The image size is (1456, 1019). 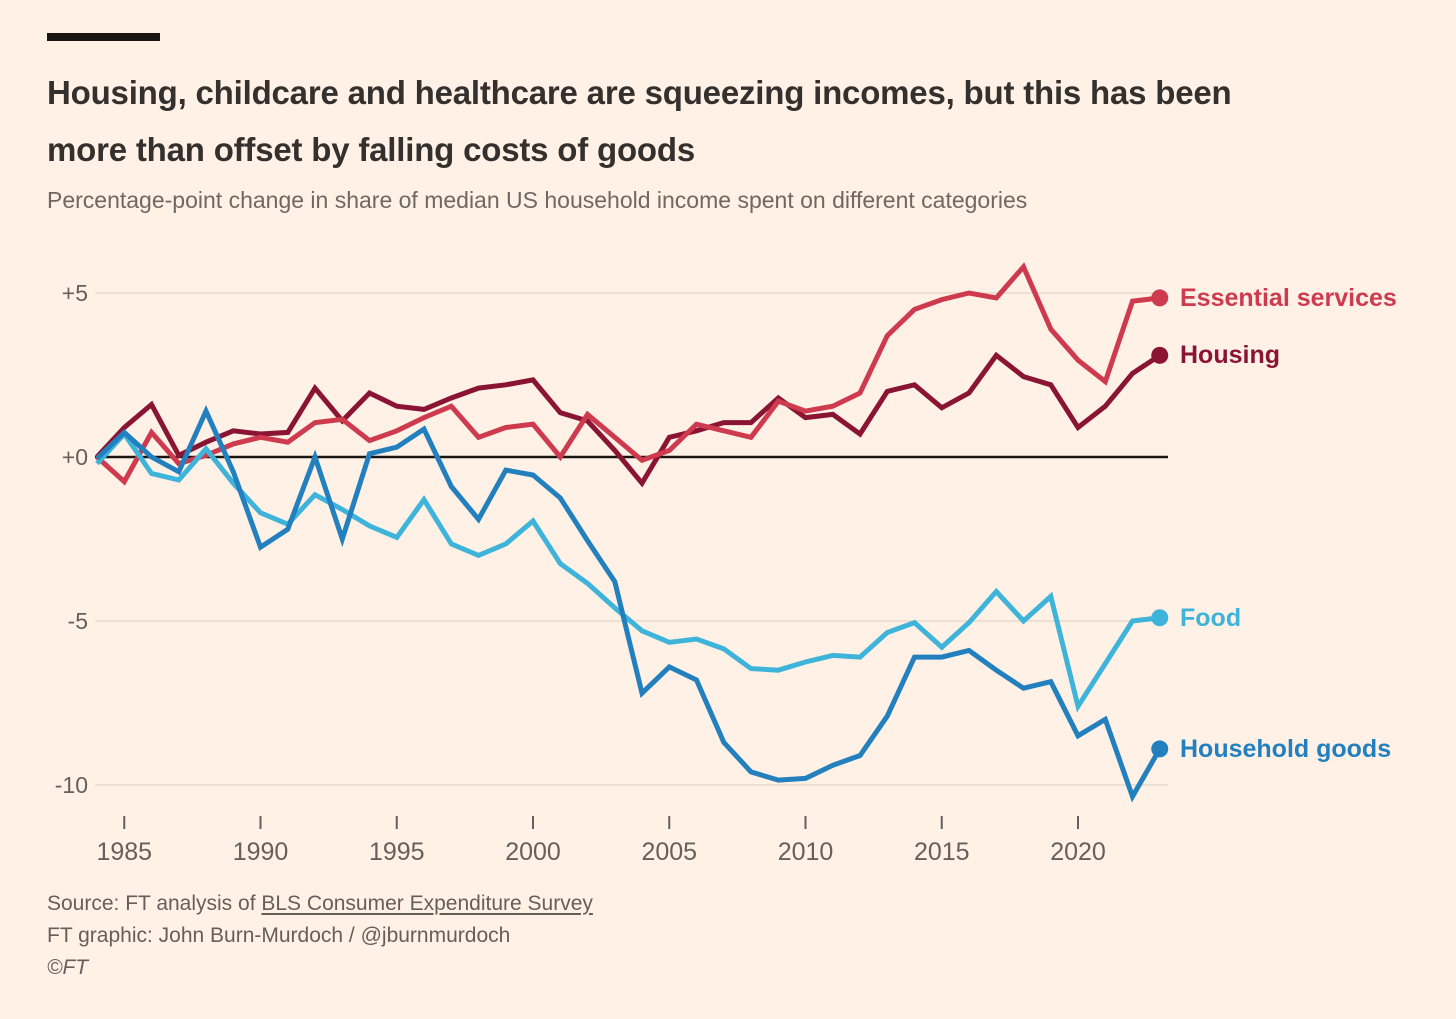 I want to click on line-end-dot-household-goods, so click(x=1160, y=749).